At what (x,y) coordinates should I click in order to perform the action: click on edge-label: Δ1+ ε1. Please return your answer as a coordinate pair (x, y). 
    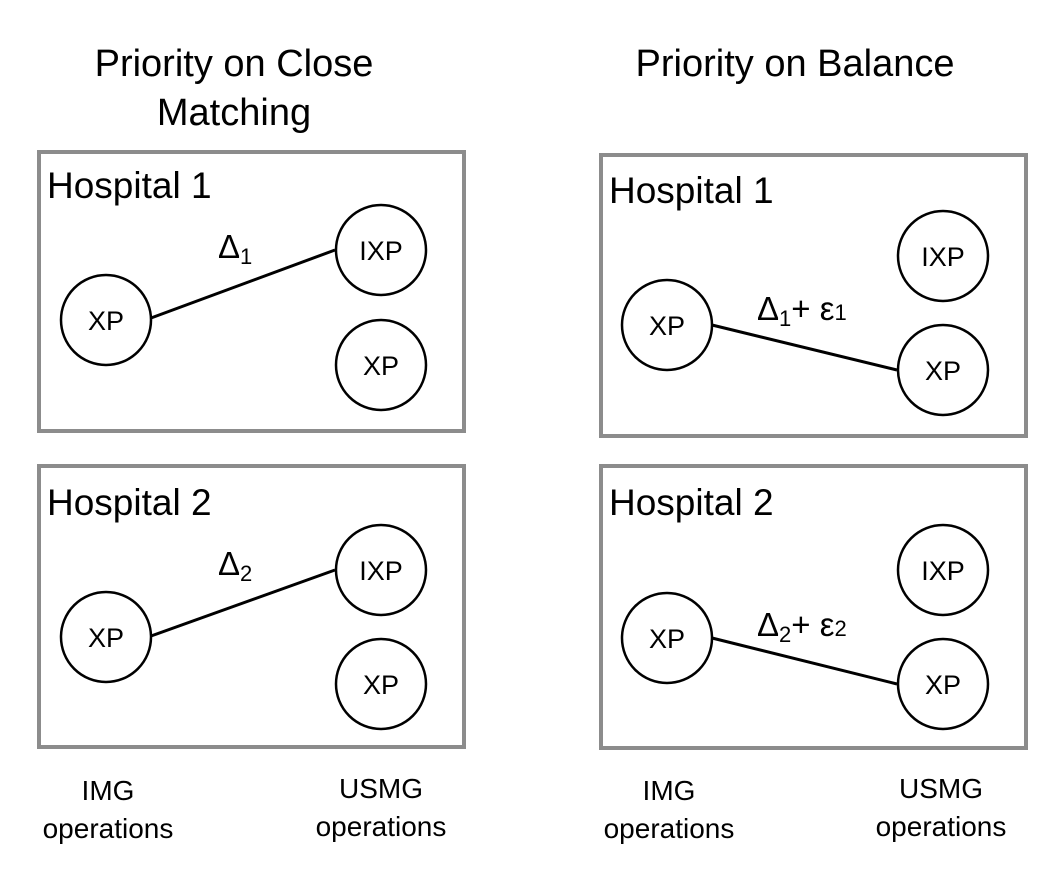
    Looking at the image, I should click on (802, 310).